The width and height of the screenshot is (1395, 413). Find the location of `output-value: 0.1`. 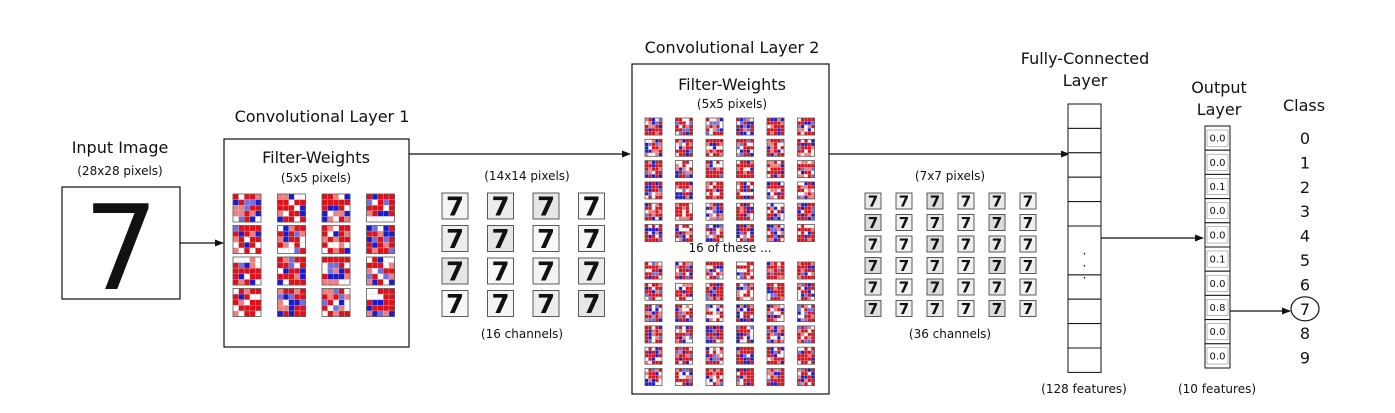

output-value: 0.1 is located at coordinates (1218, 260).